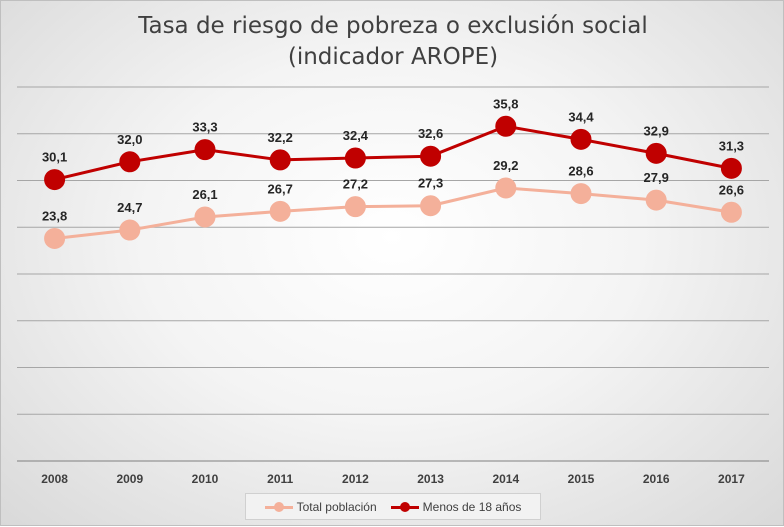 This screenshot has height=527, width=784. What do you see at coordinates (278, 506) in the screenshot?
I see `legend-swatch-total` at bounding box center [278, 506].